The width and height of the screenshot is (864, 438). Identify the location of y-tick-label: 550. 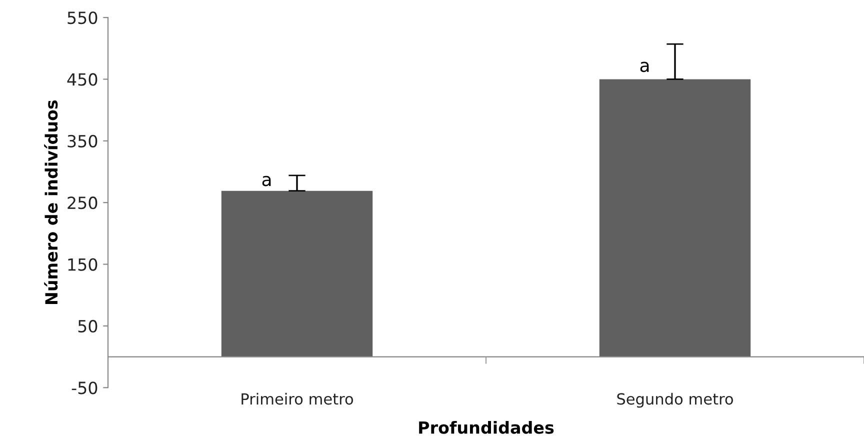
(83, 17).